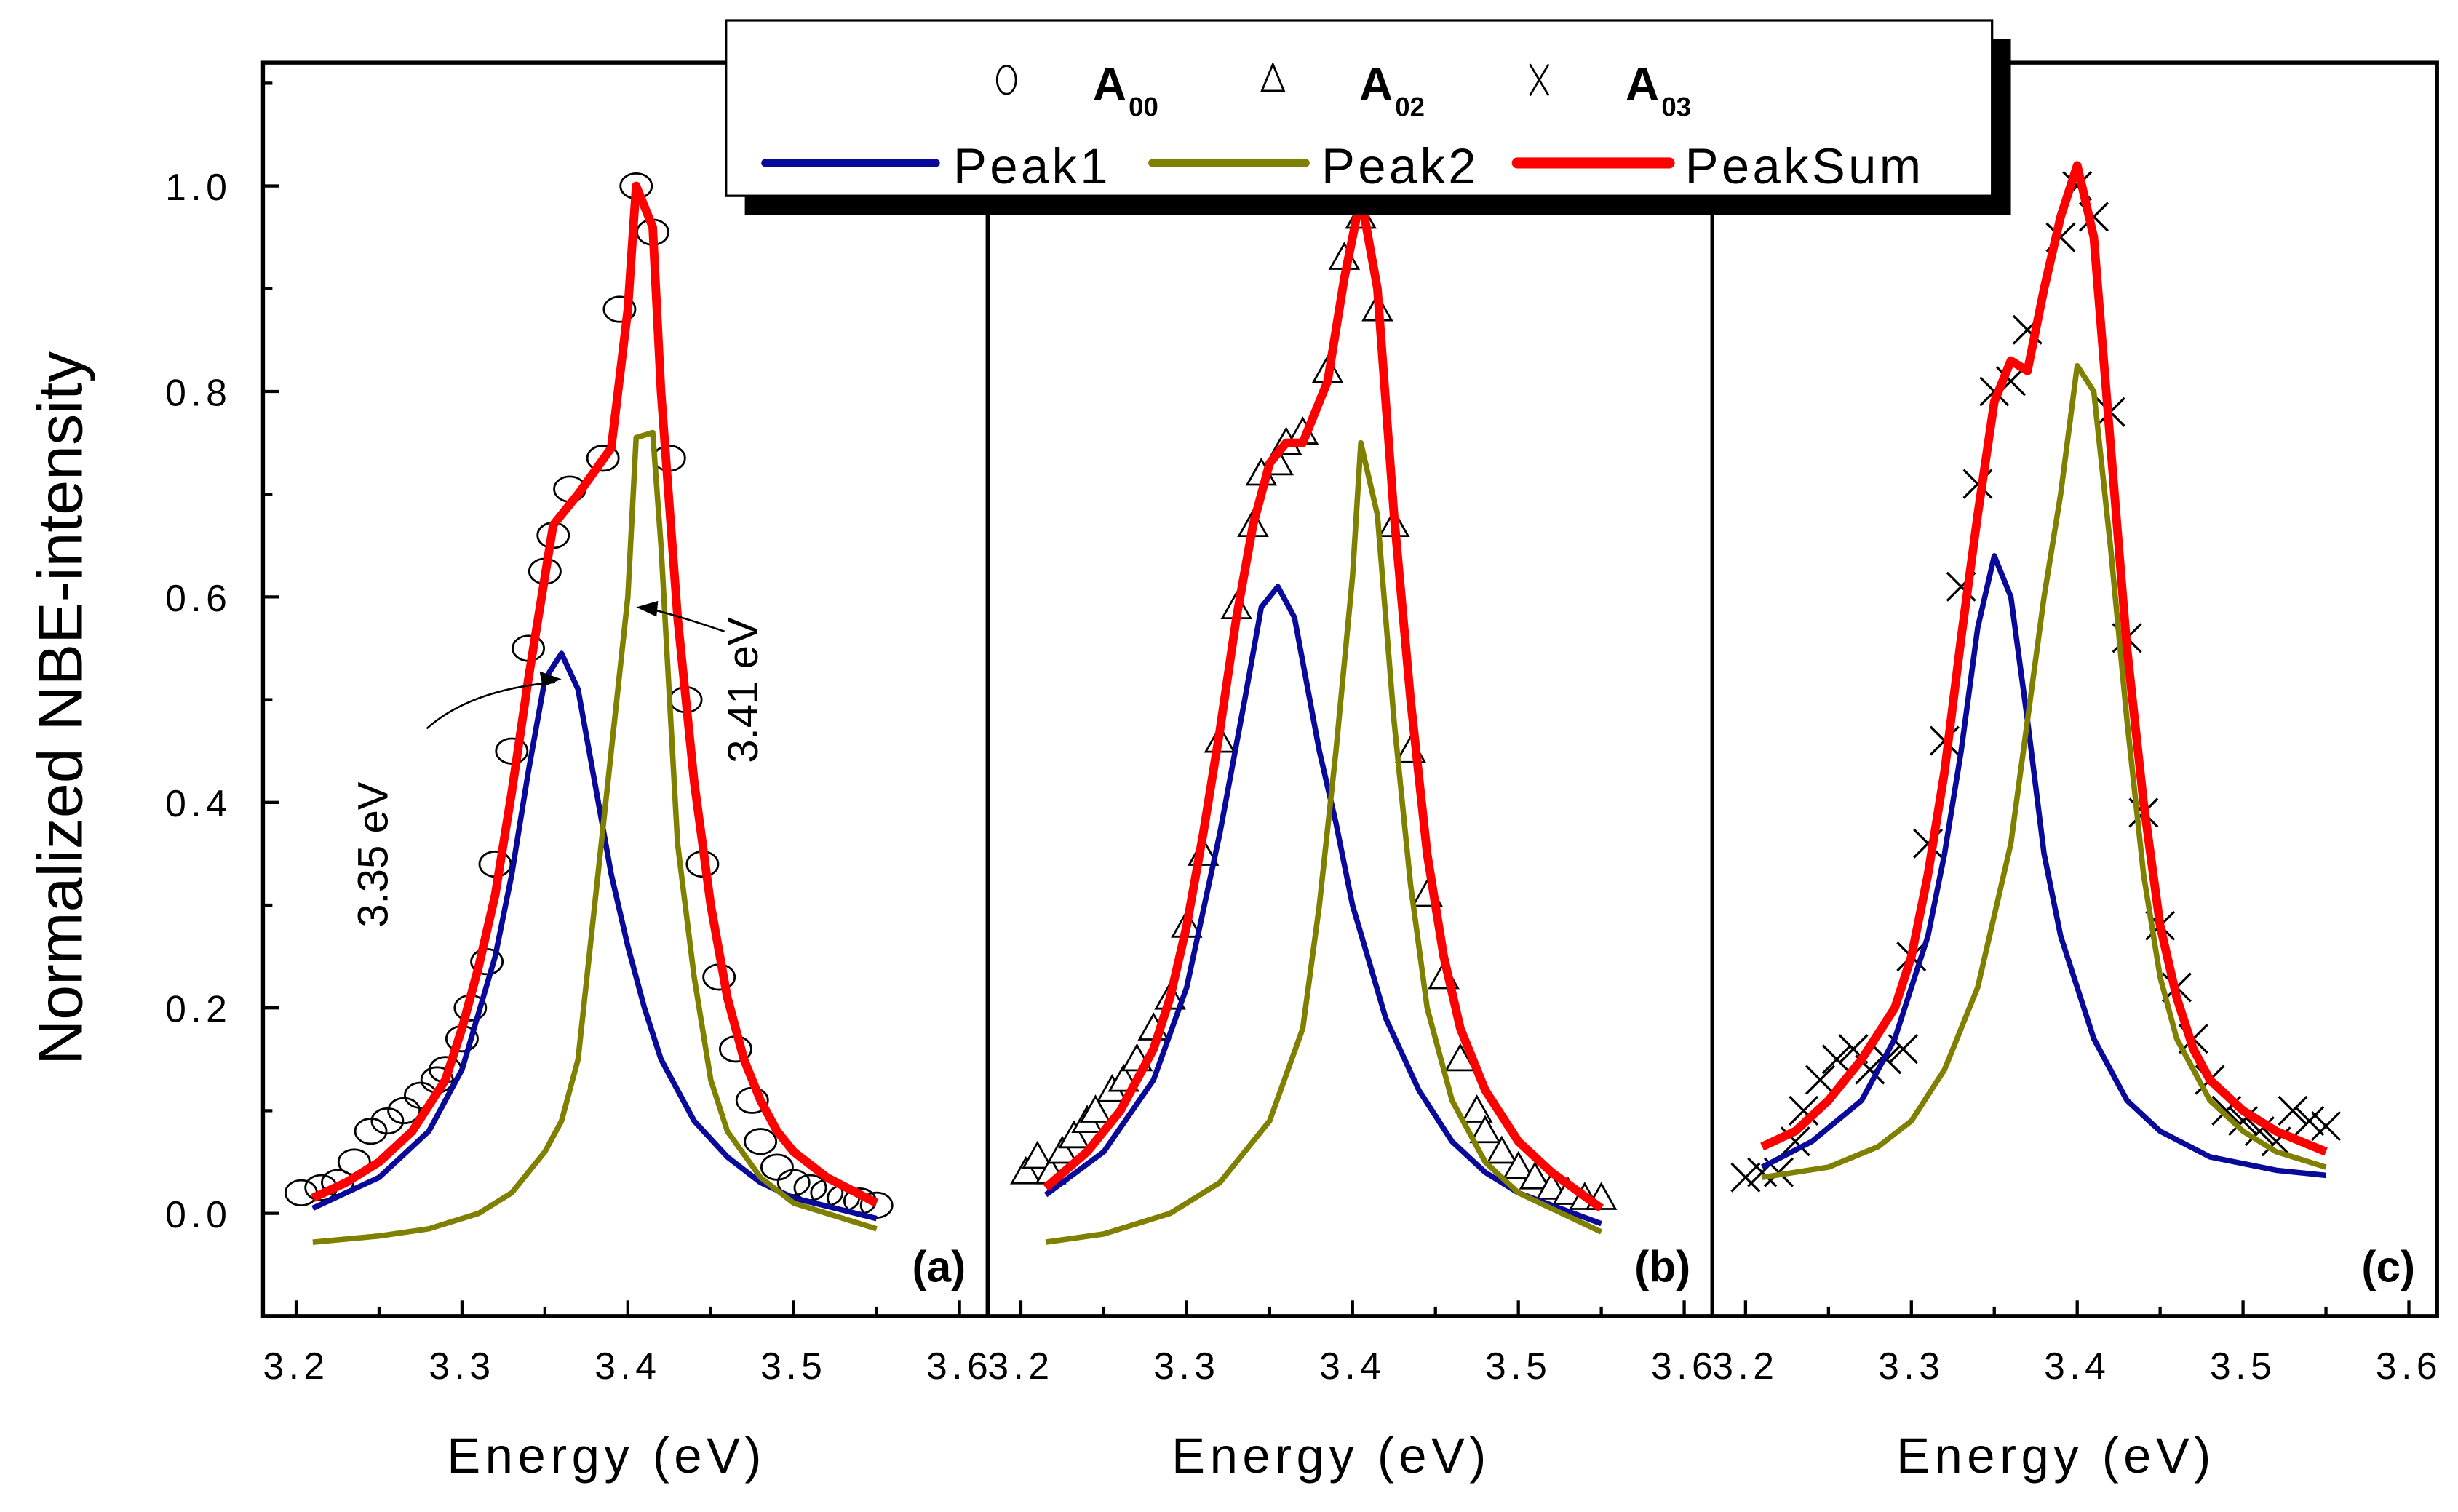 This screenshot has height=1512, width=2458. Describe the element at coordinates (1676, 107) in the screenshot. I see `legend-marker-subscript: 03` at that location.